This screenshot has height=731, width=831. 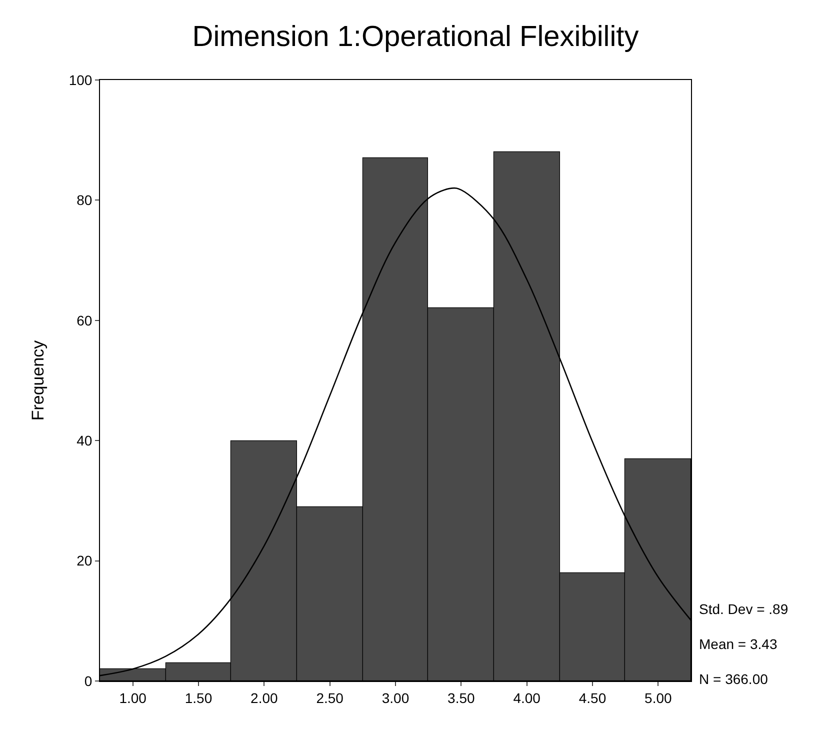 I want to click on y-tick-label: 60, so click(x=84, y=320).